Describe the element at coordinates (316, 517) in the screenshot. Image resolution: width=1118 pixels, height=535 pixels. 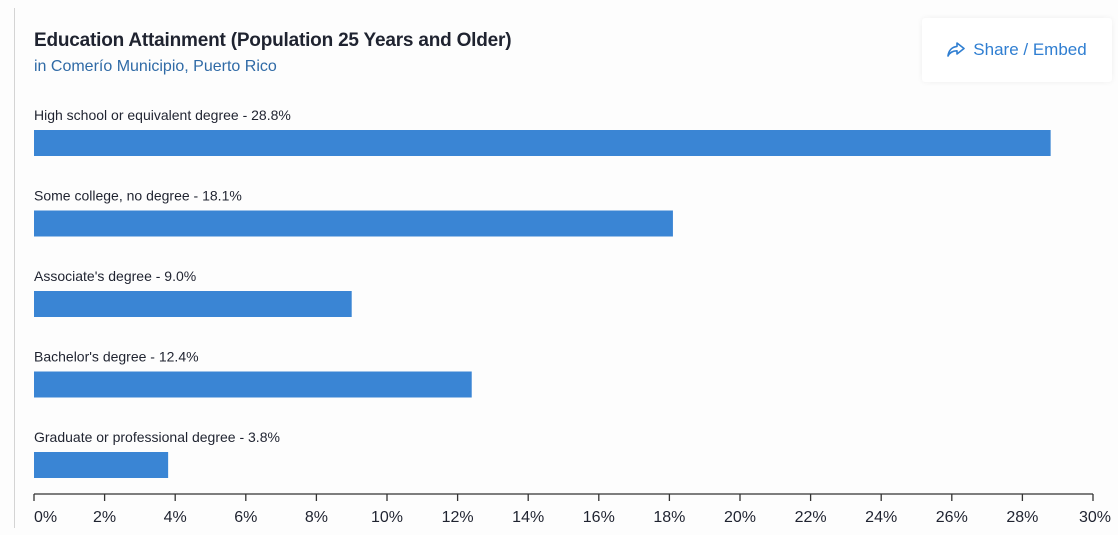
I see `x-tick-label: 8%` at that location.